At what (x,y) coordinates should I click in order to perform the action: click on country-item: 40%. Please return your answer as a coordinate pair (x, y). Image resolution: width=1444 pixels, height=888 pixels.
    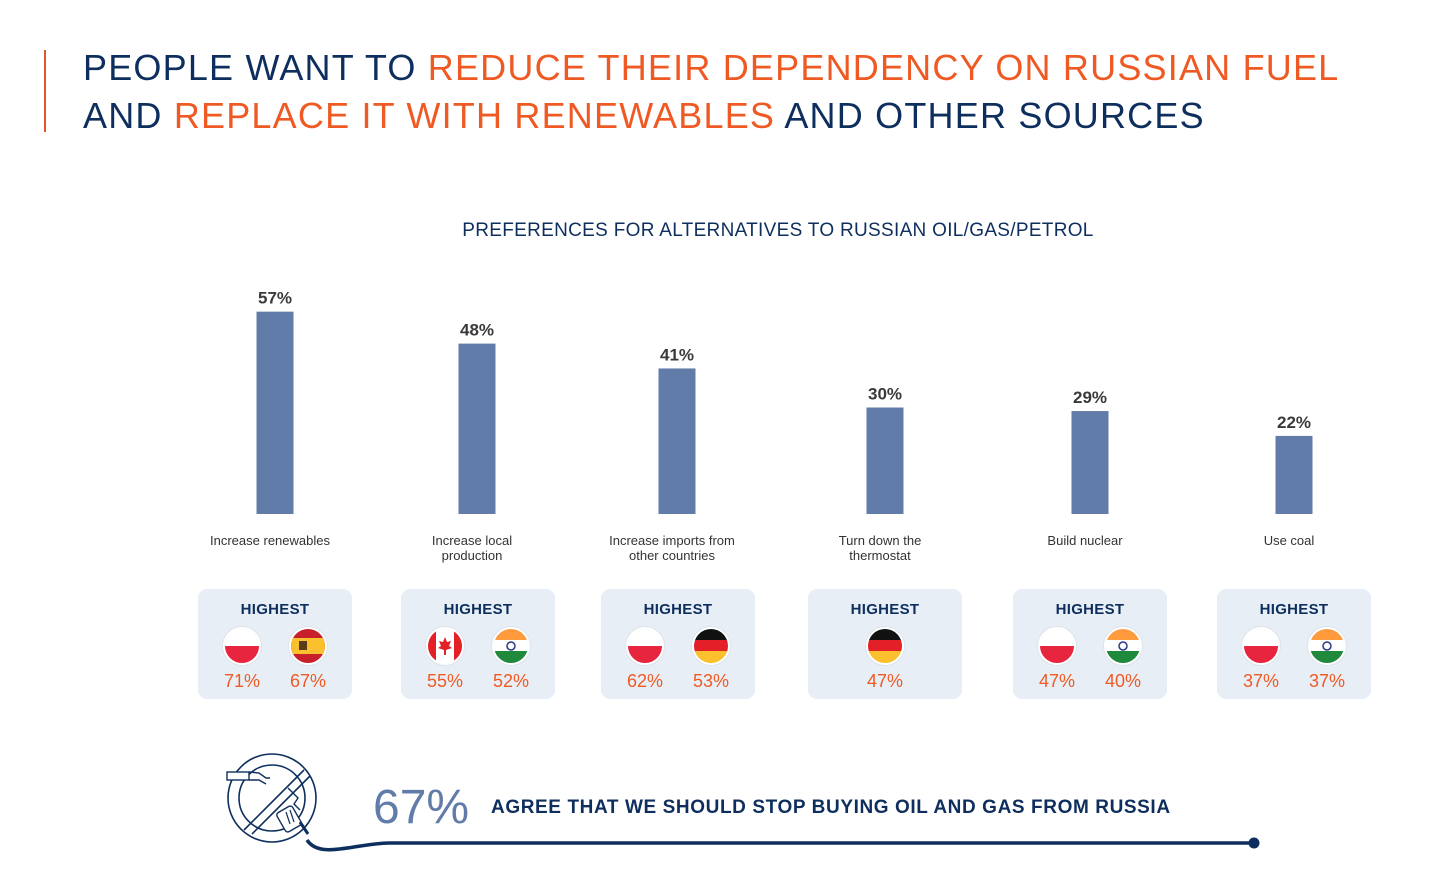
    Looking at the image, I should click on (1123, 659).